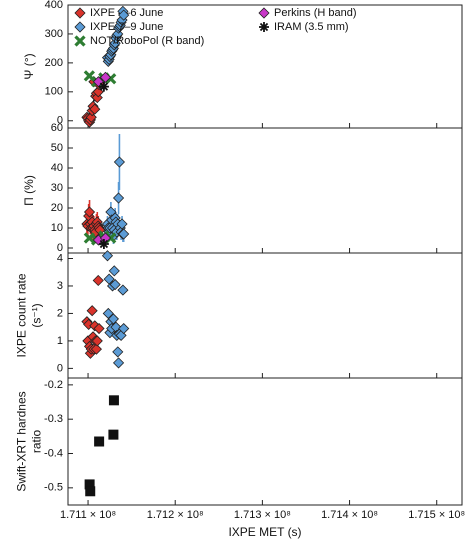  I want to click on y-axis-label: Swift-XRT hardnes, so click(22, 441).